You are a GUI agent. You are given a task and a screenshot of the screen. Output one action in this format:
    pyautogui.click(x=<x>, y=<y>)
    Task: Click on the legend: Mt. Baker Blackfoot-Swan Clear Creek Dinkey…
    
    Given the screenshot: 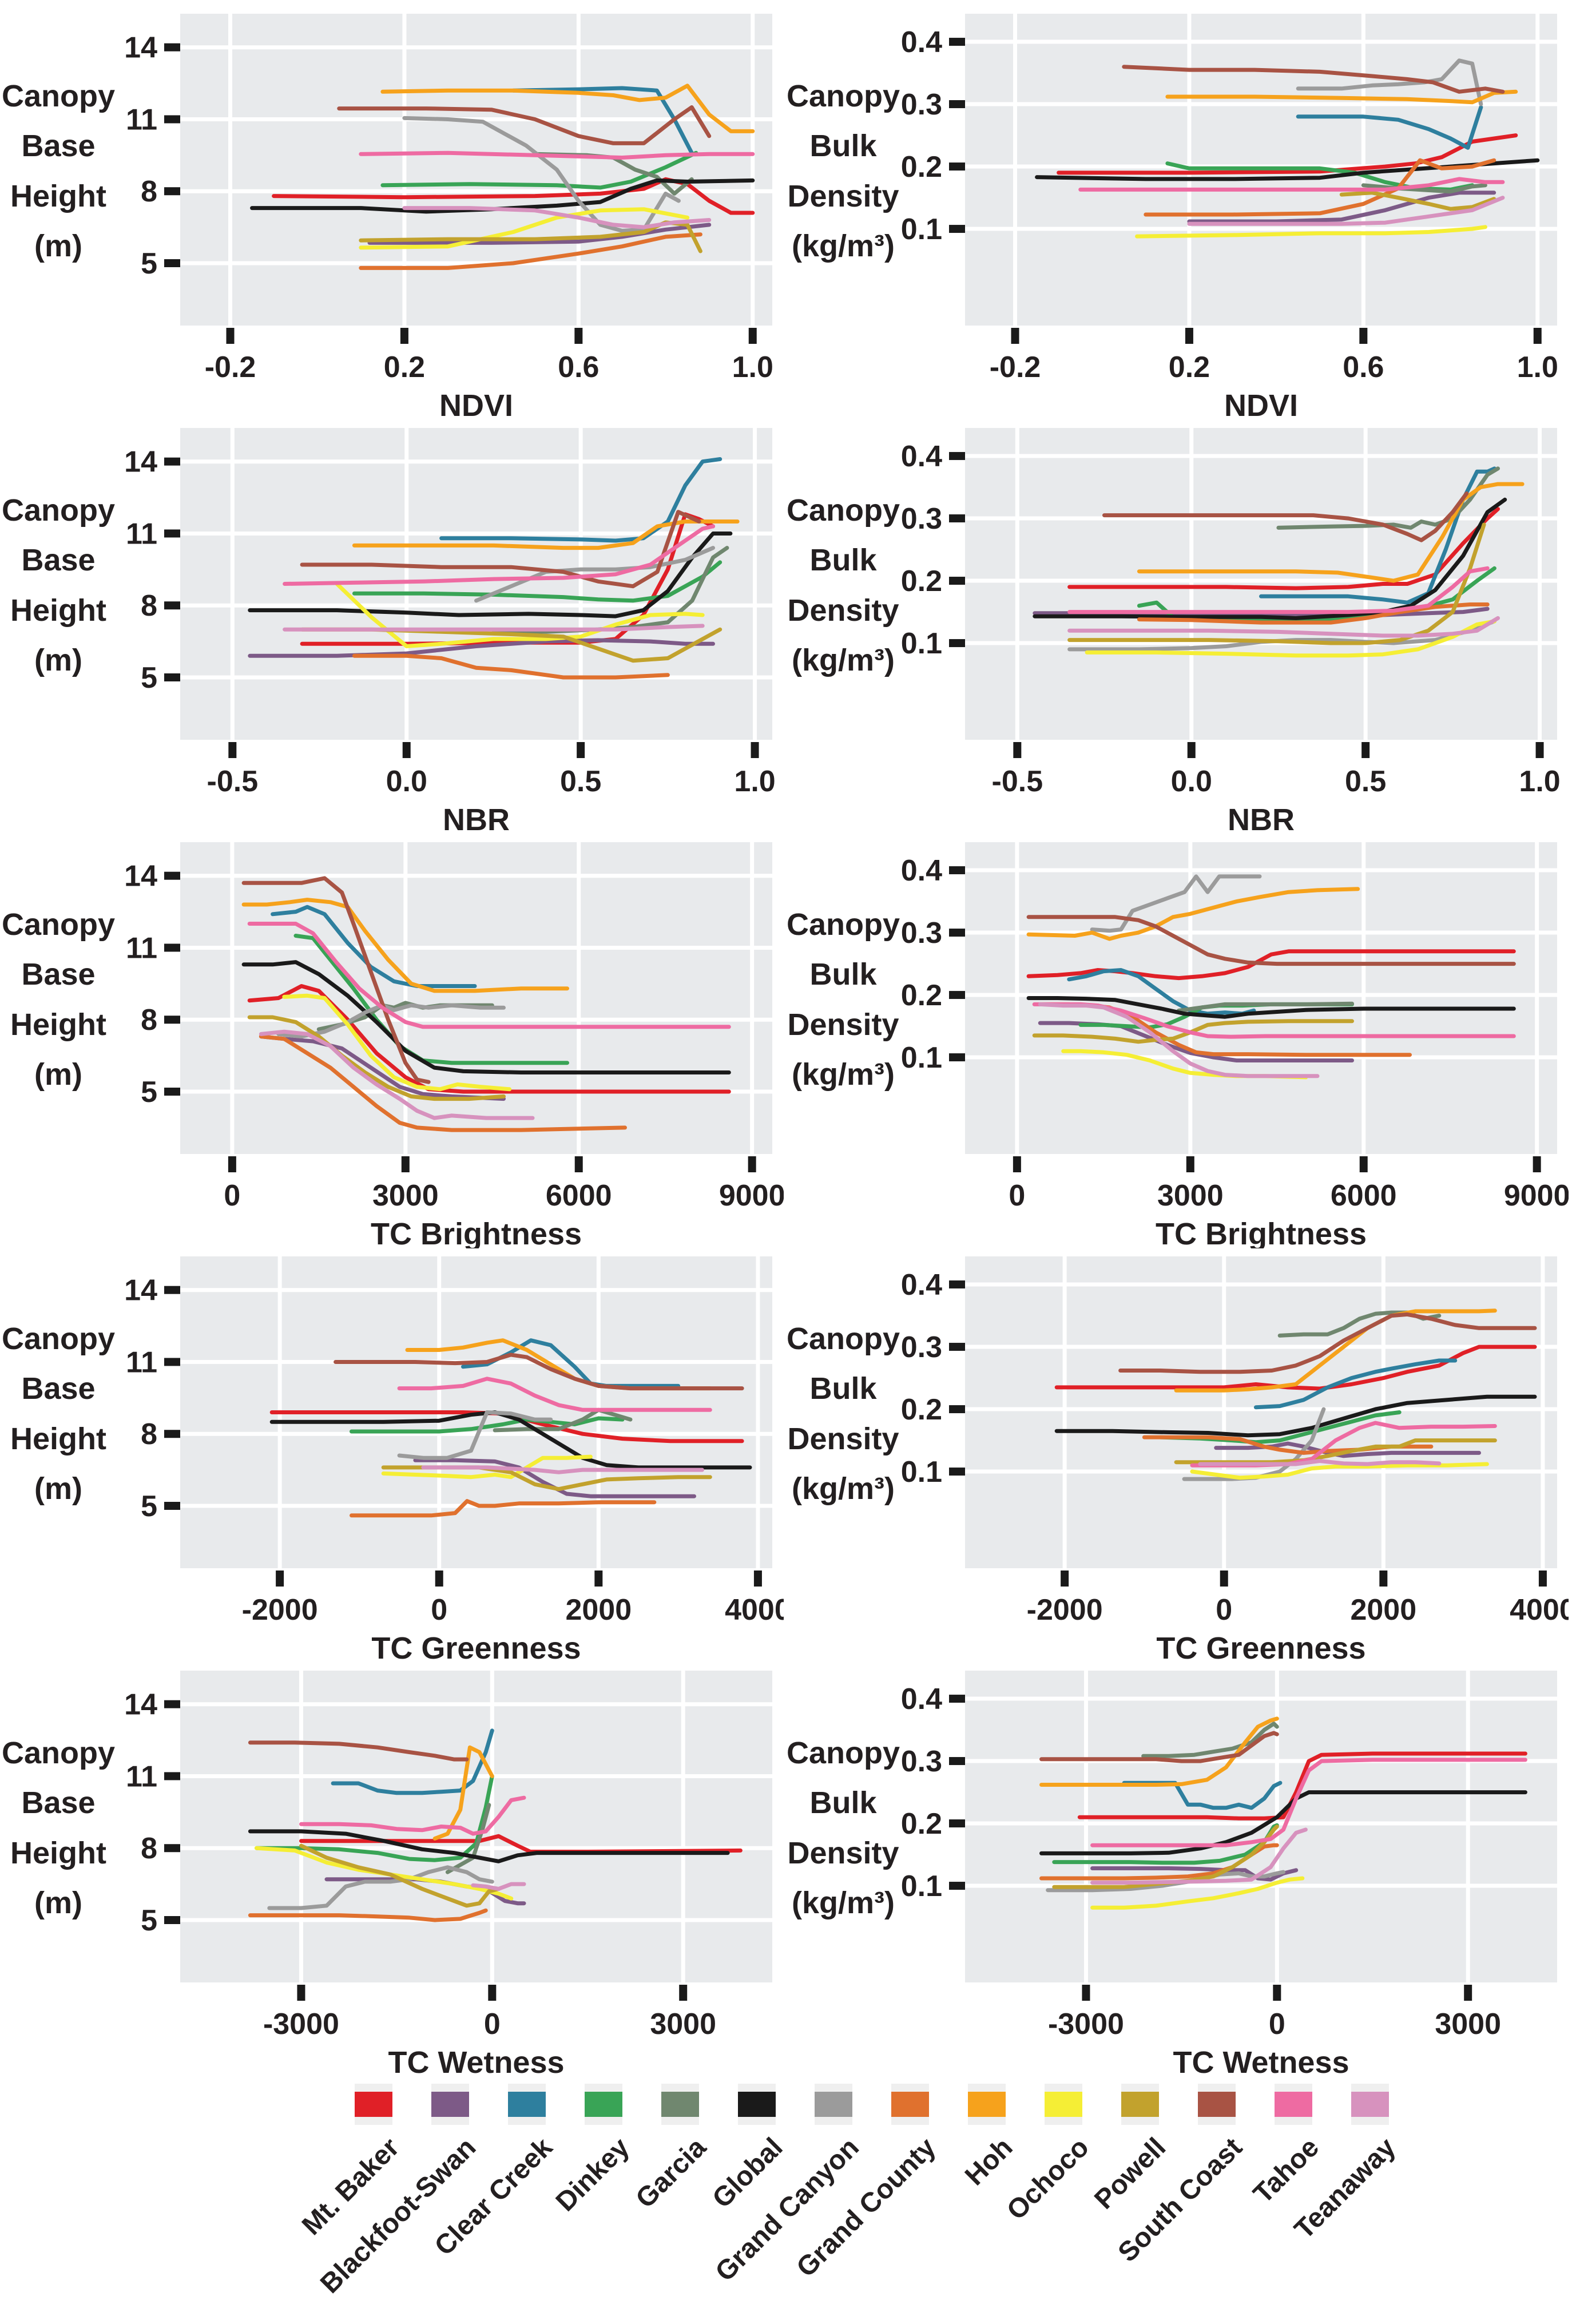 What is the action you would take?
    pyautogui.click(x=786, y=2204)
    